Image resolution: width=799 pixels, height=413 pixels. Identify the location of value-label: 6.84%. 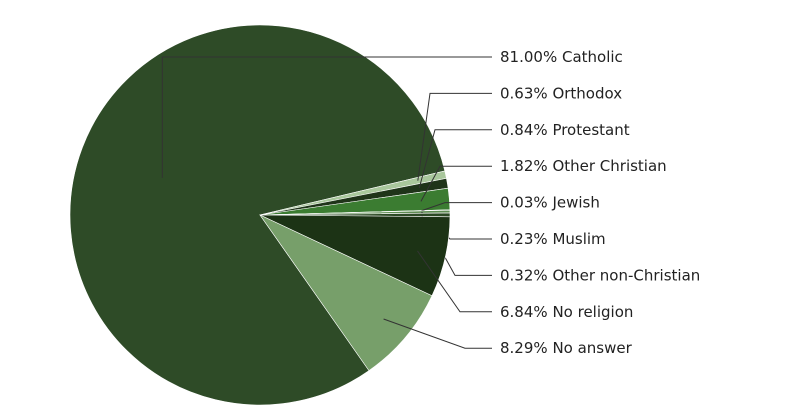
(524, 311).